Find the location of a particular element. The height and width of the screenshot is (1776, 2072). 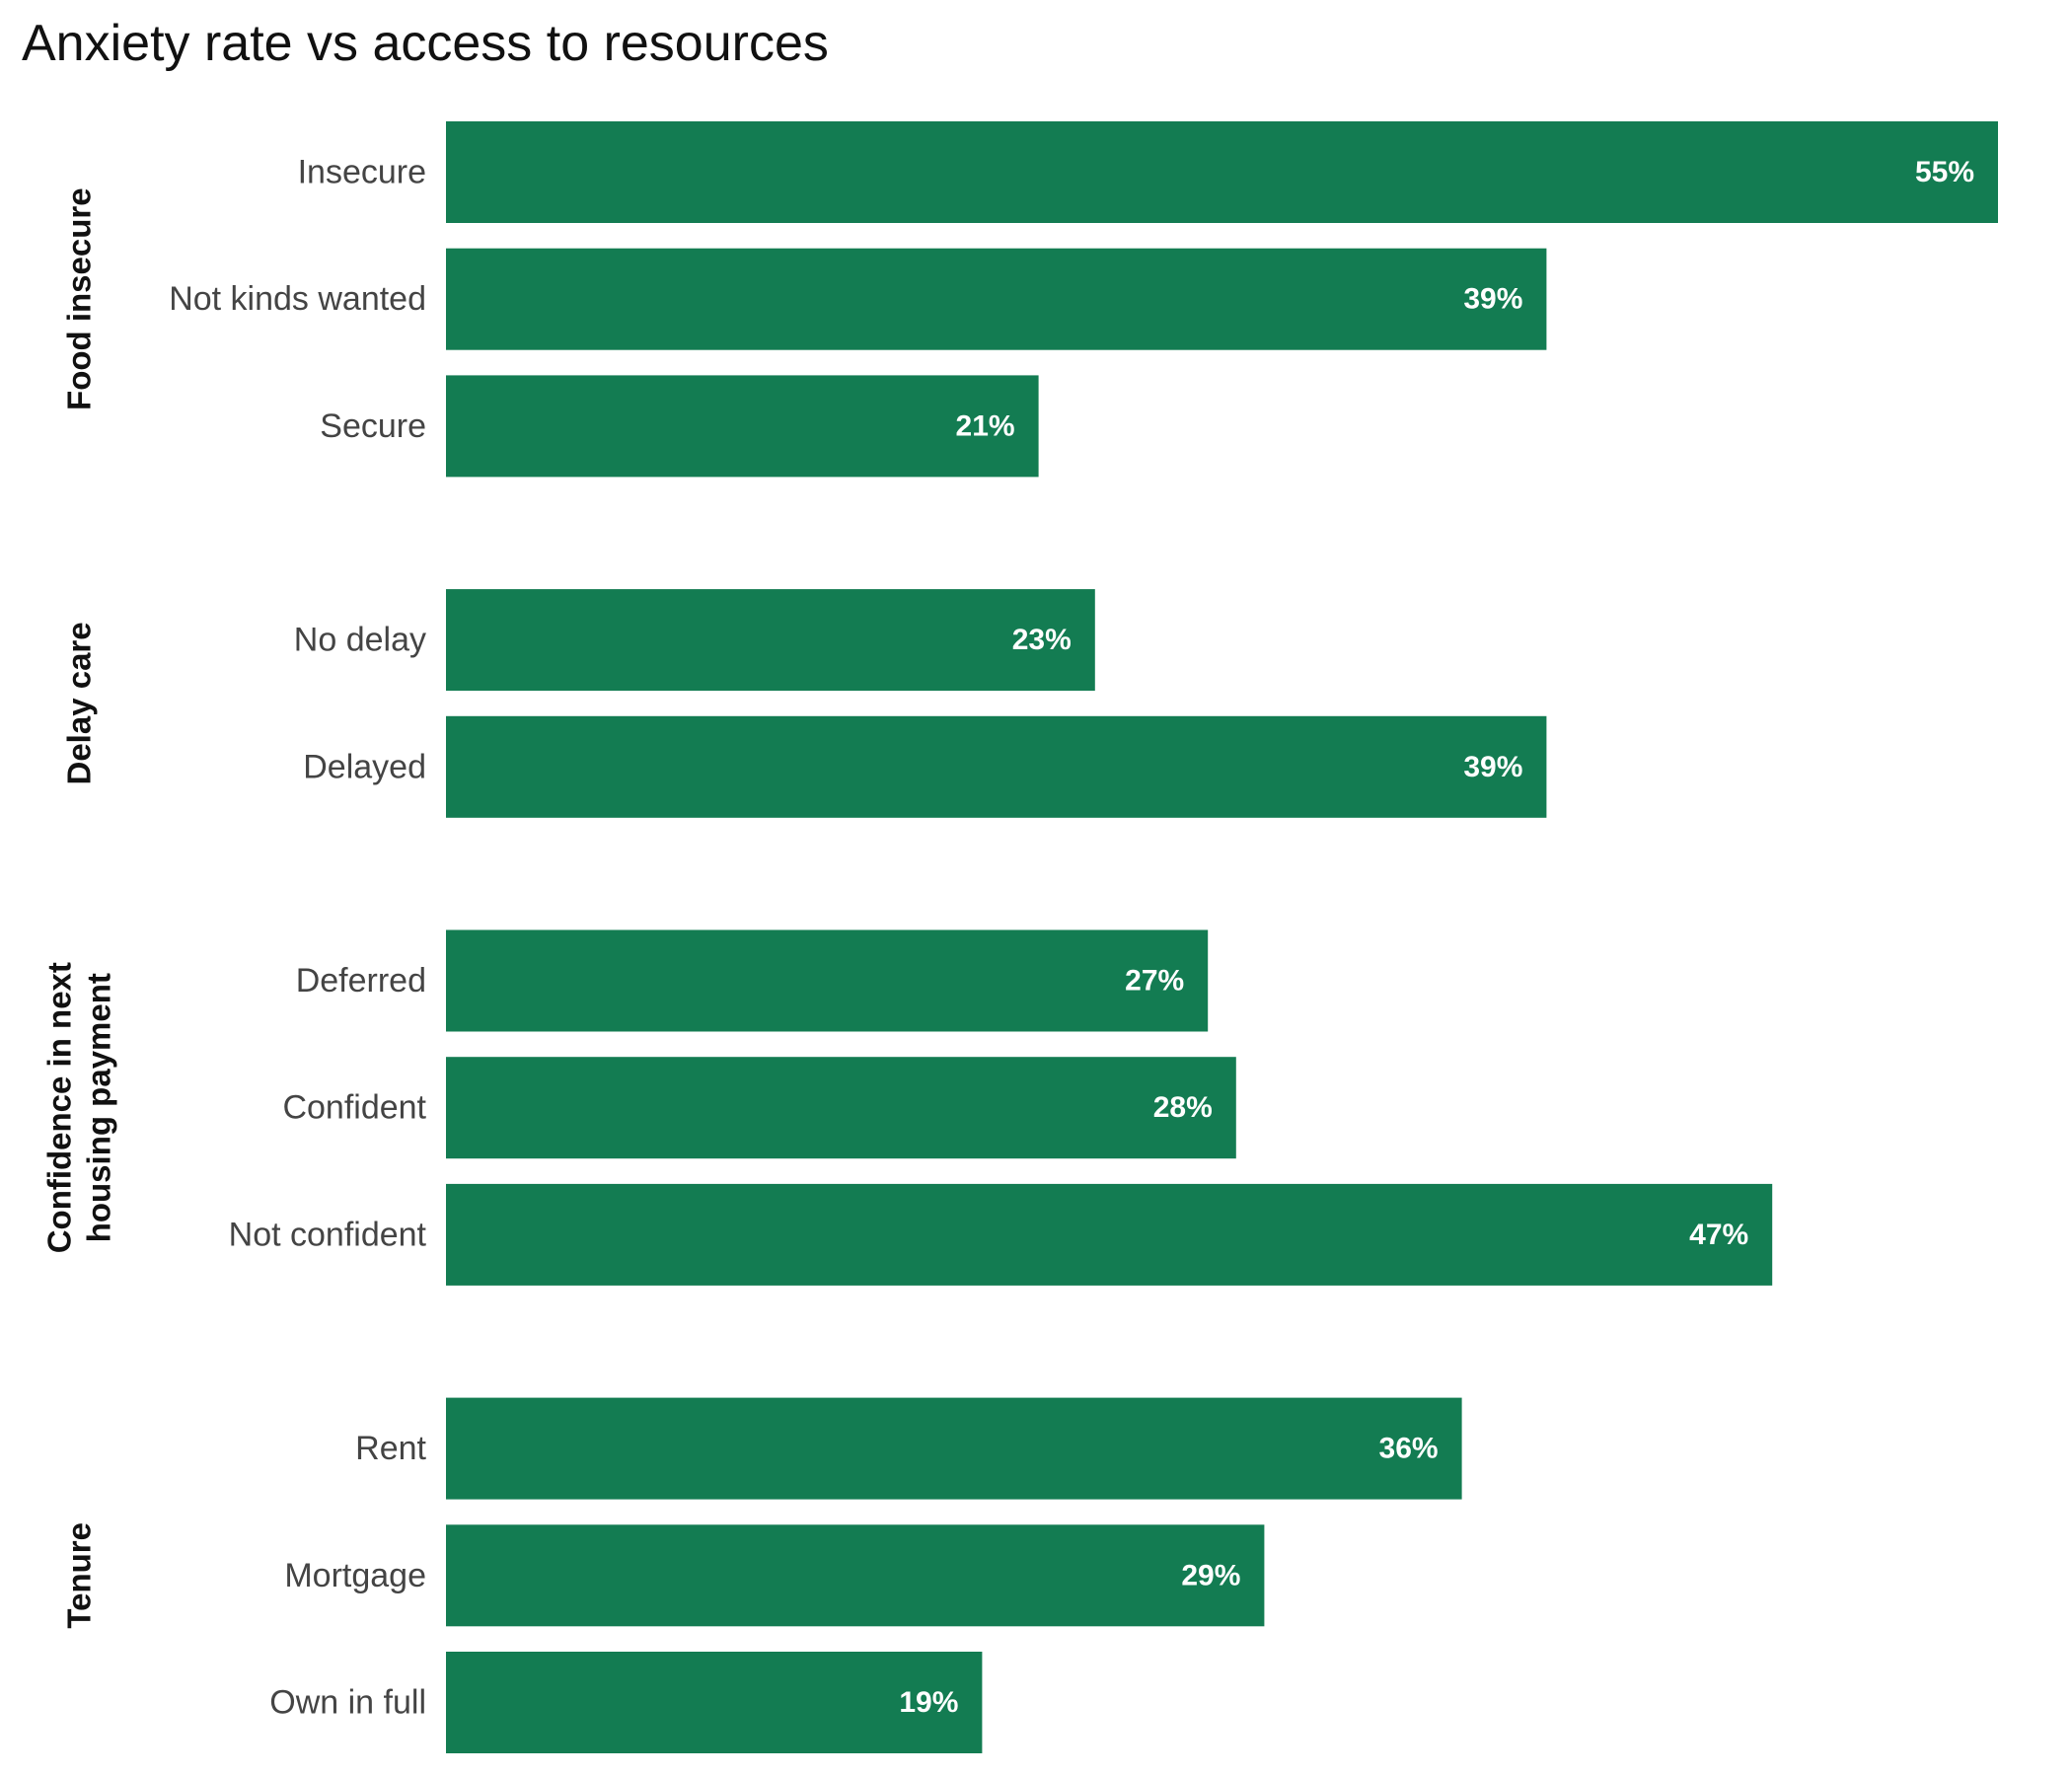

category-label: Insecure is located at coordinates (362, 173).